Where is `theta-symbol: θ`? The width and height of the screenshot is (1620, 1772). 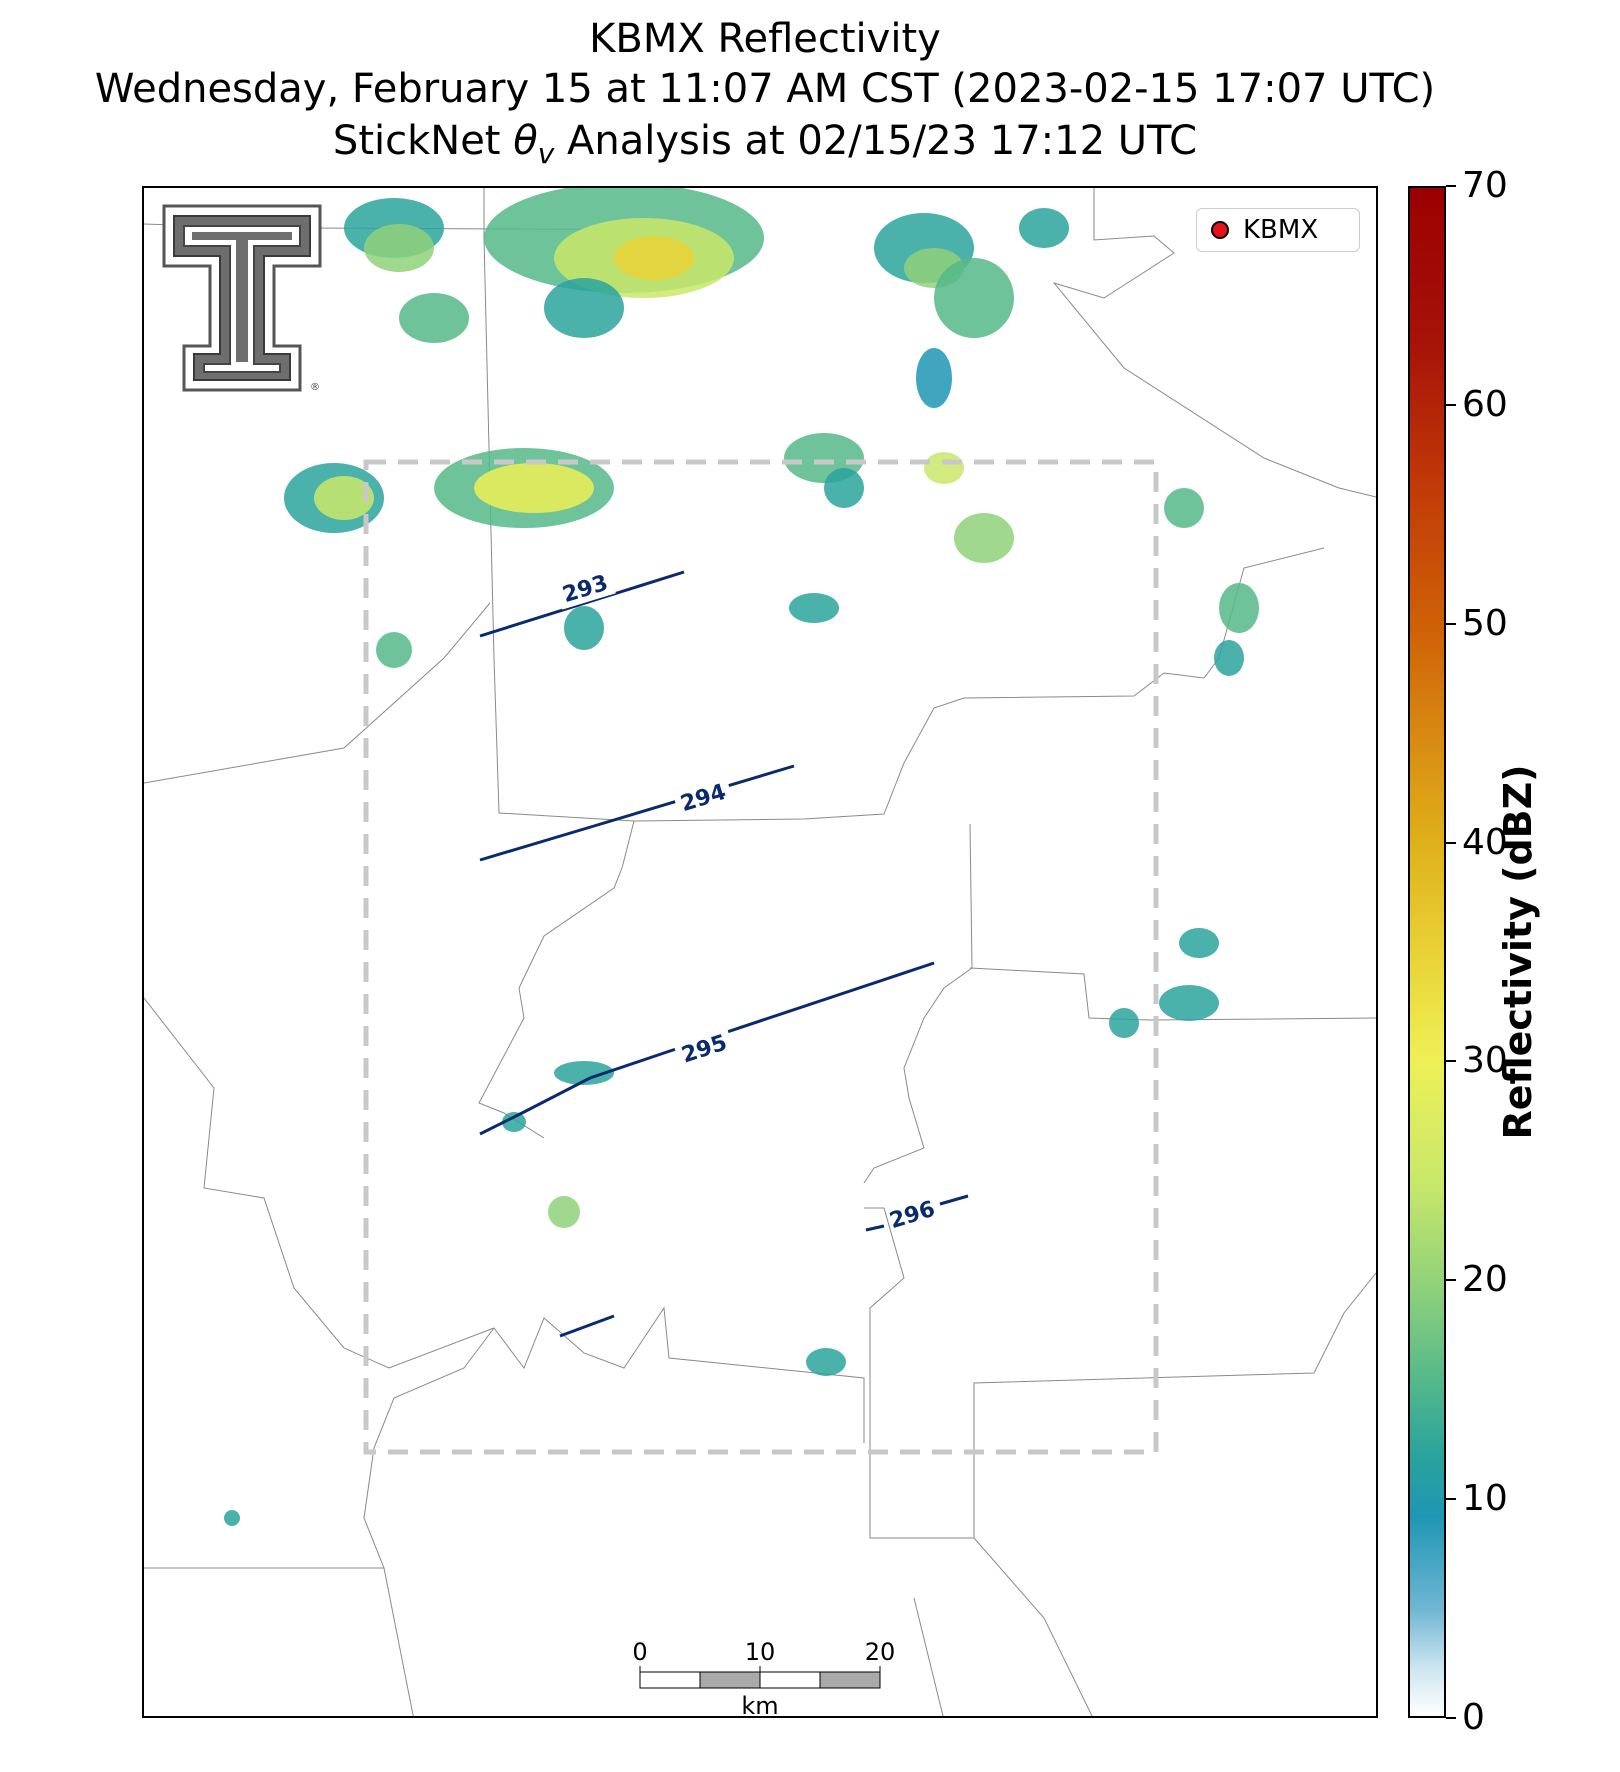
theta-symbol: θ is located at coordinates (525, 141).